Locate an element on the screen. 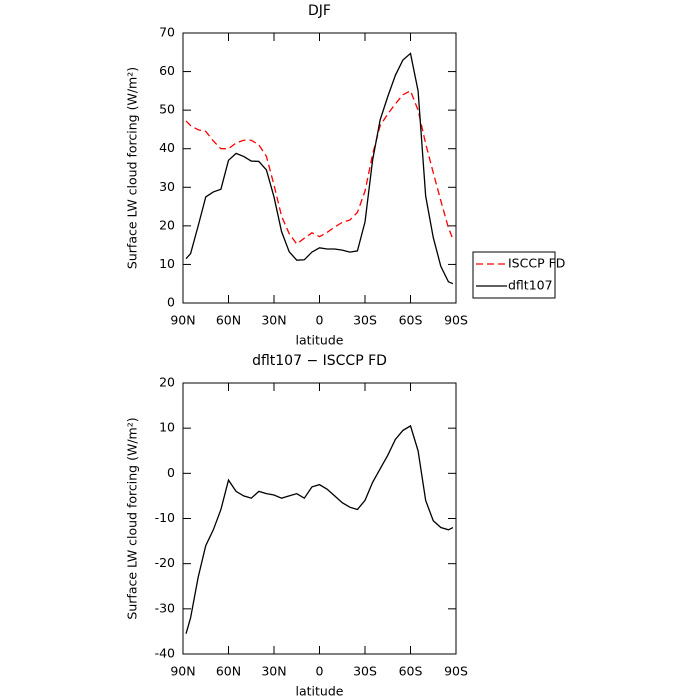 The image size is (700, 700). y-tick-label: -10 is located at coordinates (165, 517).